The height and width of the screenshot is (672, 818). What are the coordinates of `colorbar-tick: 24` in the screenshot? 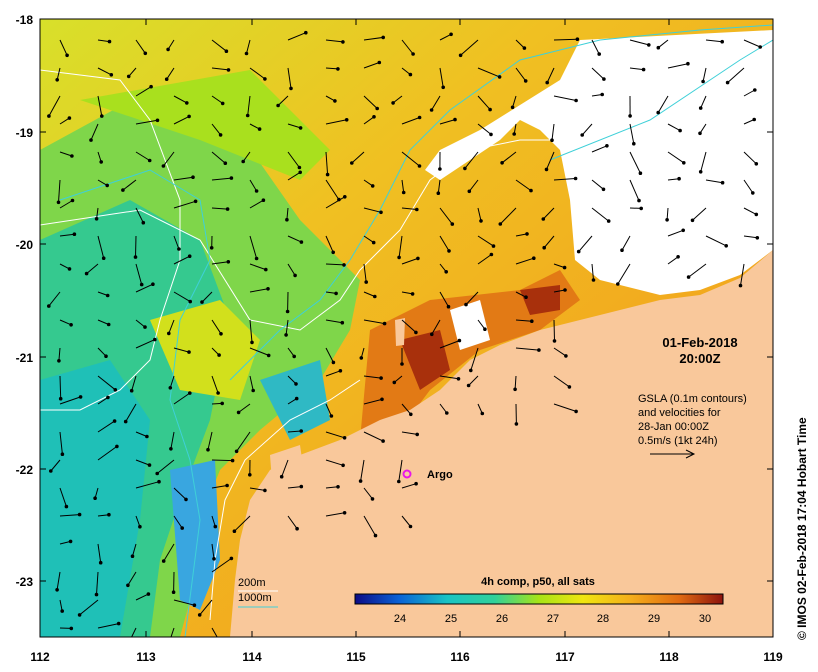 It's located at (400, 619).